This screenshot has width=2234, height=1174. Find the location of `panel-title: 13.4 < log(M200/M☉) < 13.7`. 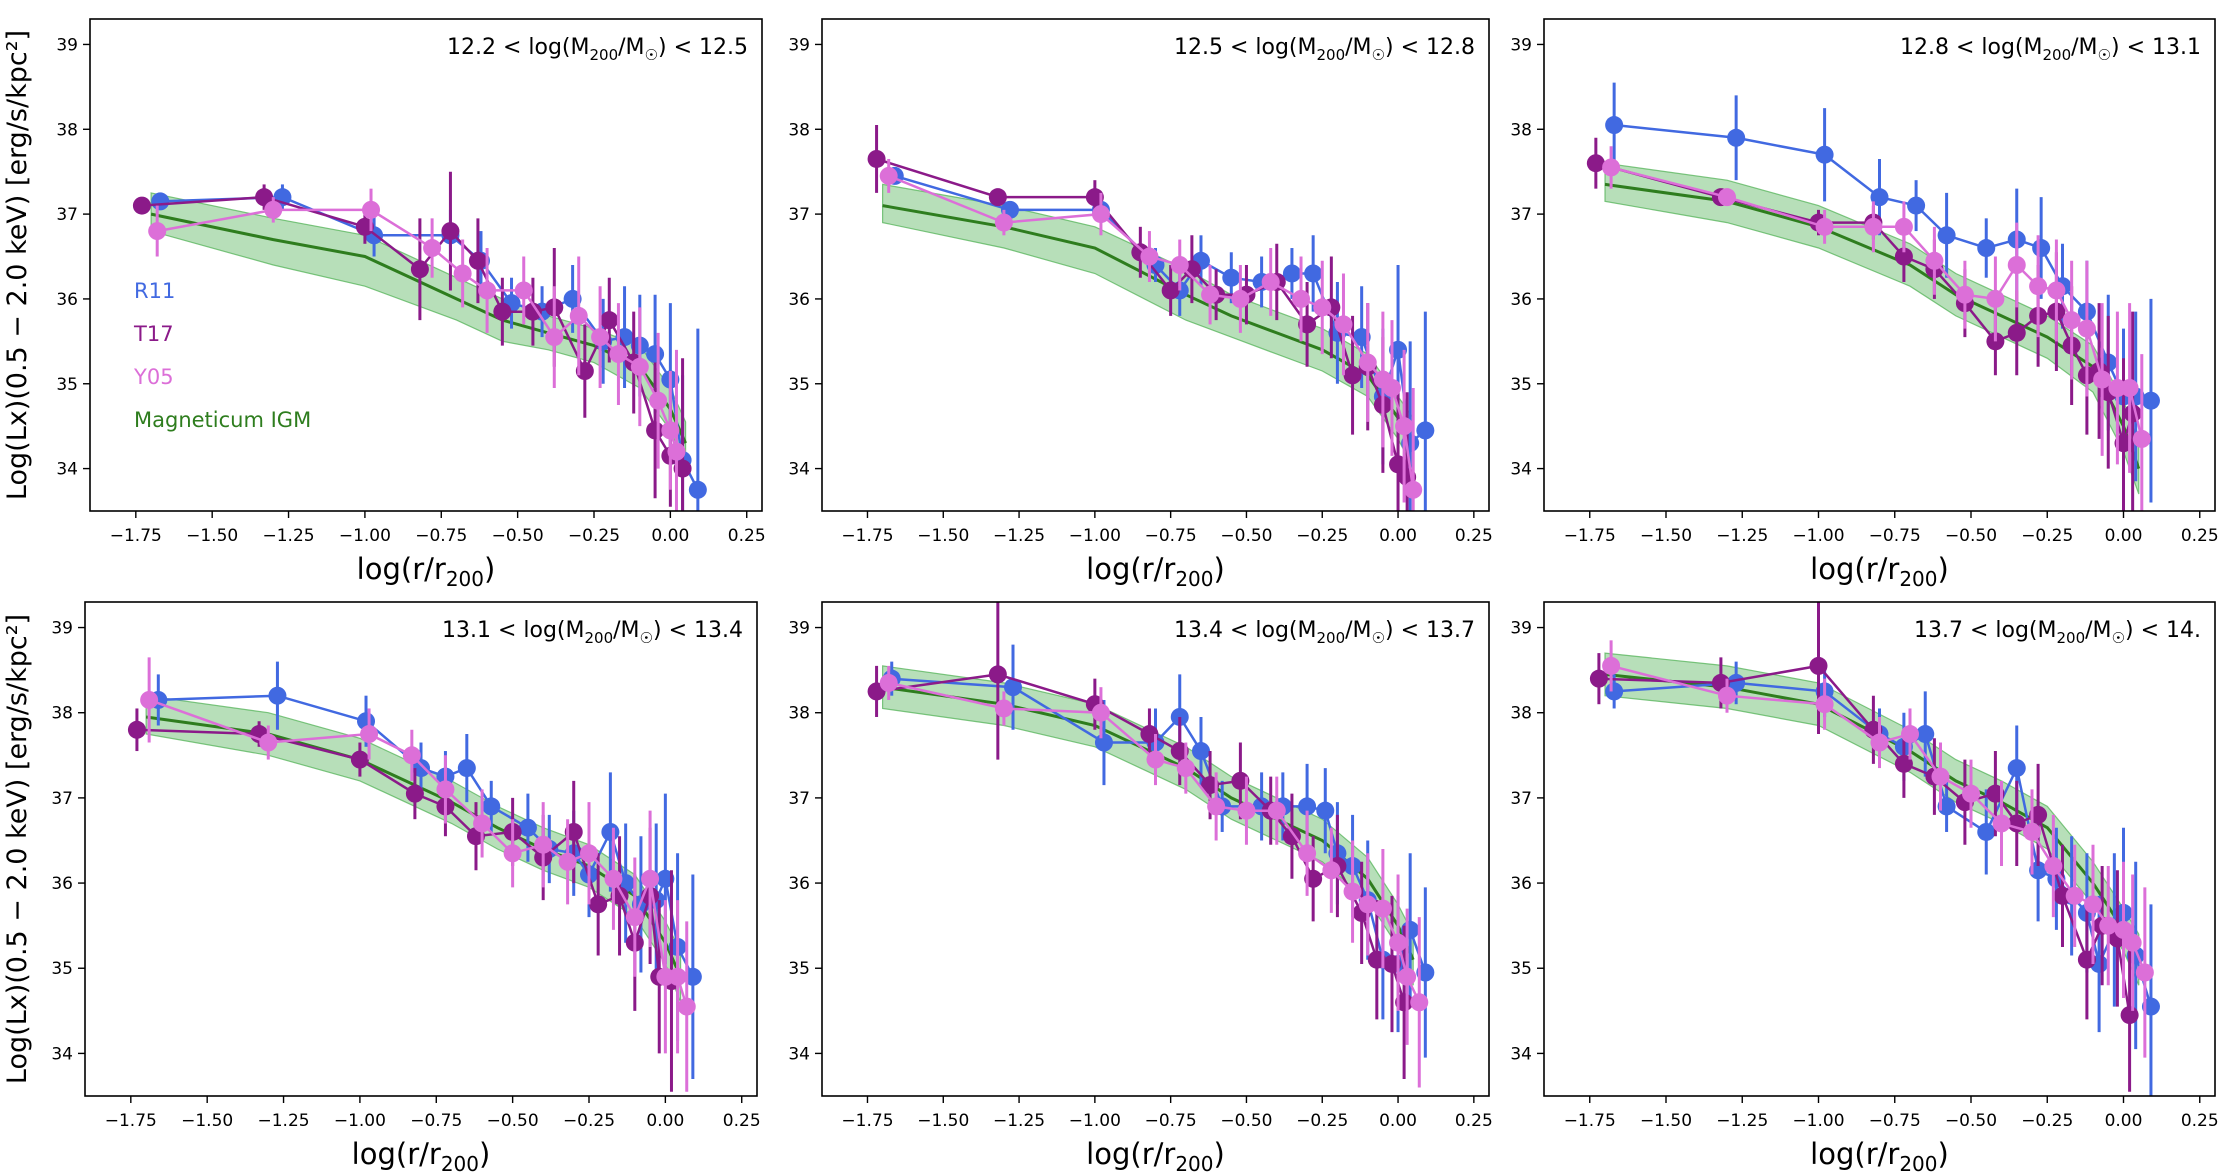

panel-title: 13.4 < log(M200/M☉) < 13.7 is located at coordinates (1324, 632).